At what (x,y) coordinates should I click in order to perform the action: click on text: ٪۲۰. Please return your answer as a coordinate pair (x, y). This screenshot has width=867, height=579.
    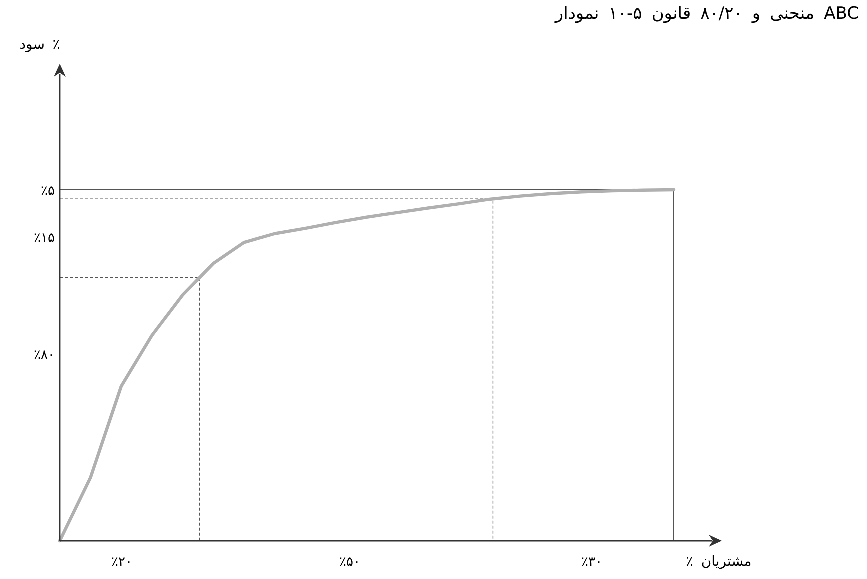
    Looking at the image, I should click on (122, 562).